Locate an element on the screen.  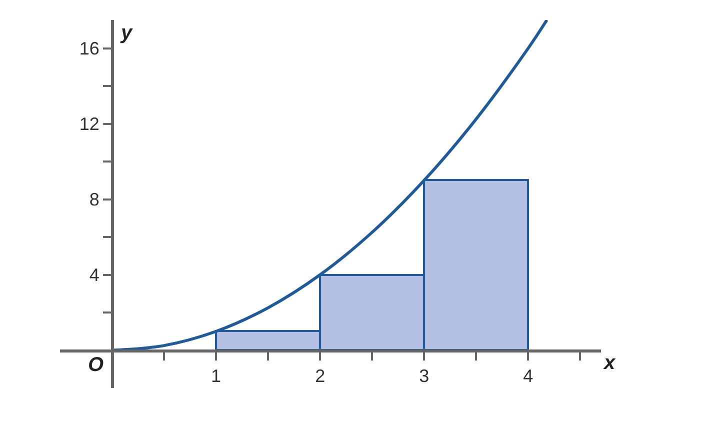
x-tick-label: 2 is located at coordinates (320, 376).